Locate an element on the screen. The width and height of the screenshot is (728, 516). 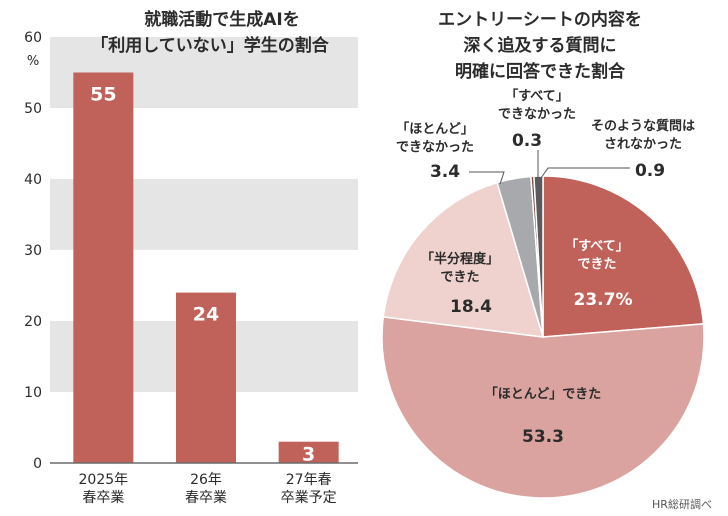
bar-chart-title-line-1: 就職活動で生成AIを is located at coordinates (221, 19).